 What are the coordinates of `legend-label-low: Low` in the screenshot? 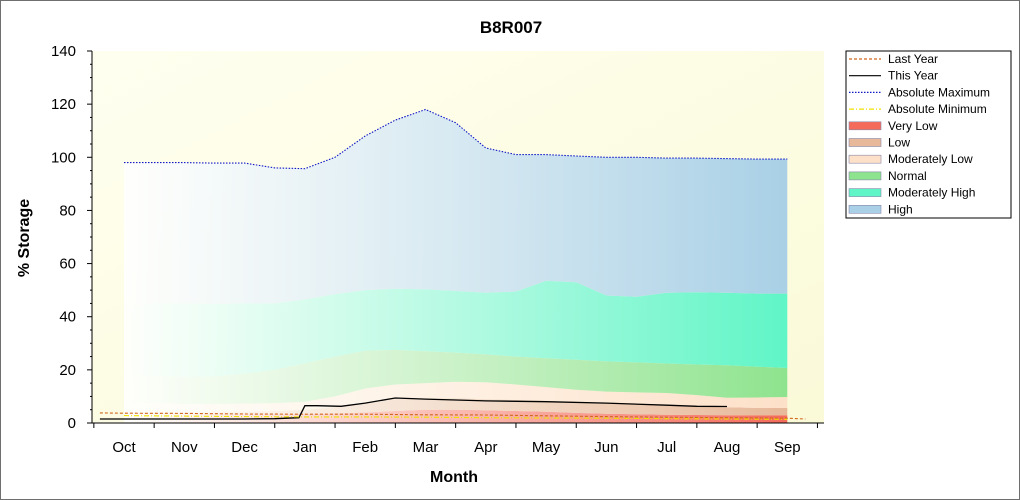 It's located at (899, 143).